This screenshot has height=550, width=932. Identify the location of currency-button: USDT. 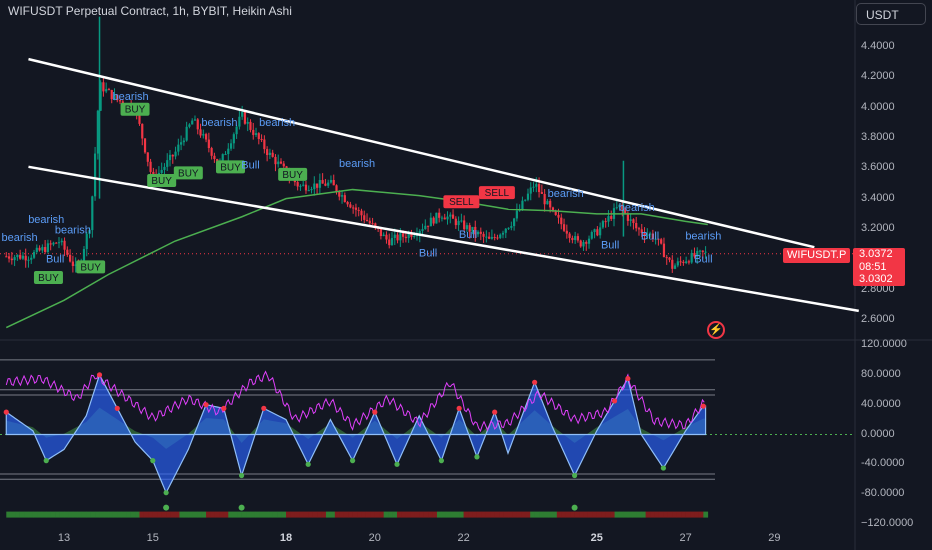
(891, 14).